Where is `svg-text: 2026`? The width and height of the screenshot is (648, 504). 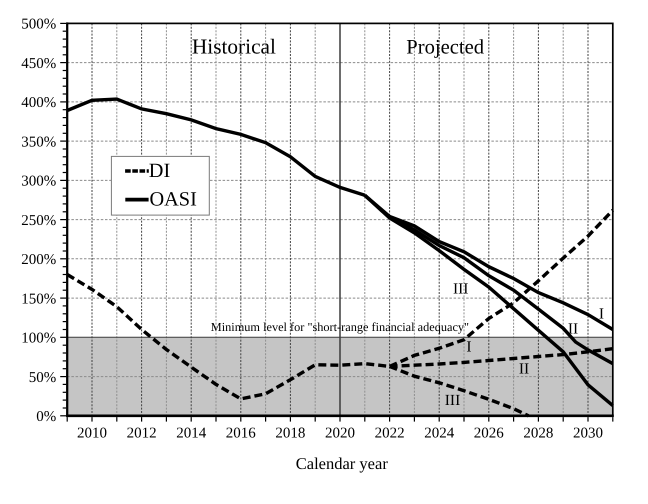
svg-text: 2026 is located at coordinates (489, 434).